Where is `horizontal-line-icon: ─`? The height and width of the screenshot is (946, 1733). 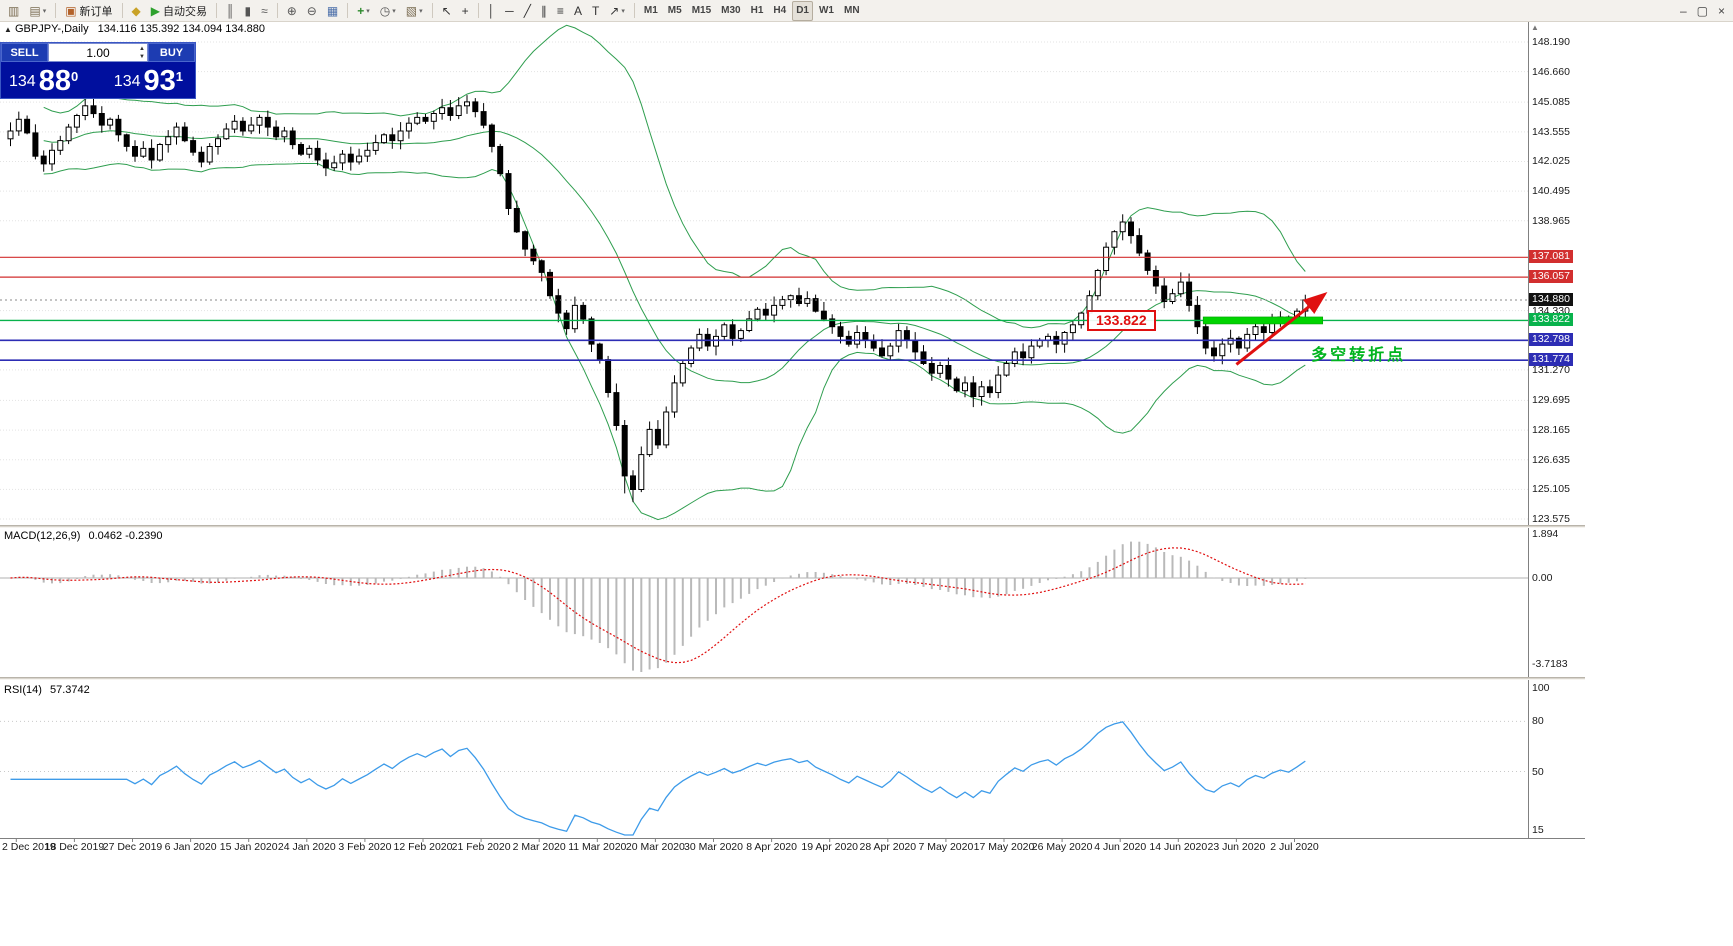
horizontal-line-icon: ─ is located at coordinates (509, 10).